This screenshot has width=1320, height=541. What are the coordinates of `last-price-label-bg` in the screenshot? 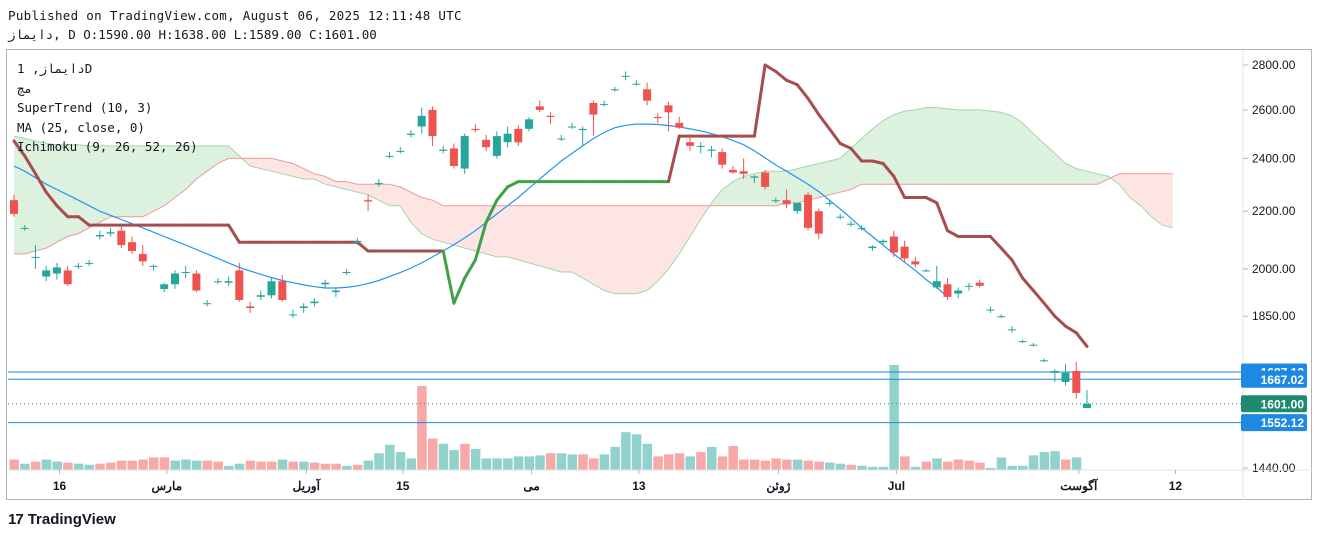 It's located at (1274, 404).